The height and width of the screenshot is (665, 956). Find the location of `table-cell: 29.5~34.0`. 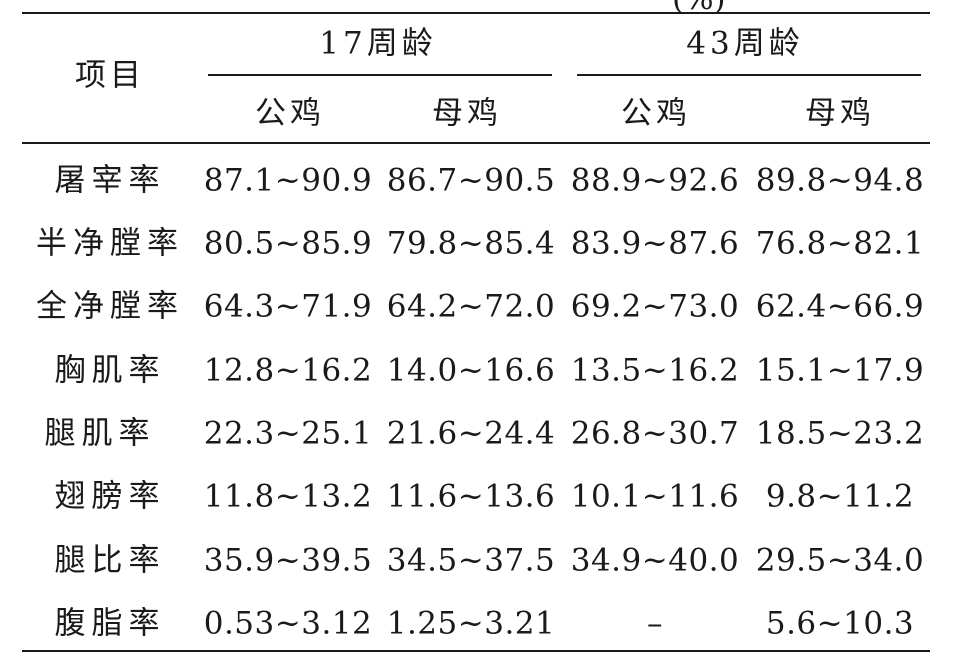

table-cell: 29.5~34.0 is located at coordinates (840, 560).